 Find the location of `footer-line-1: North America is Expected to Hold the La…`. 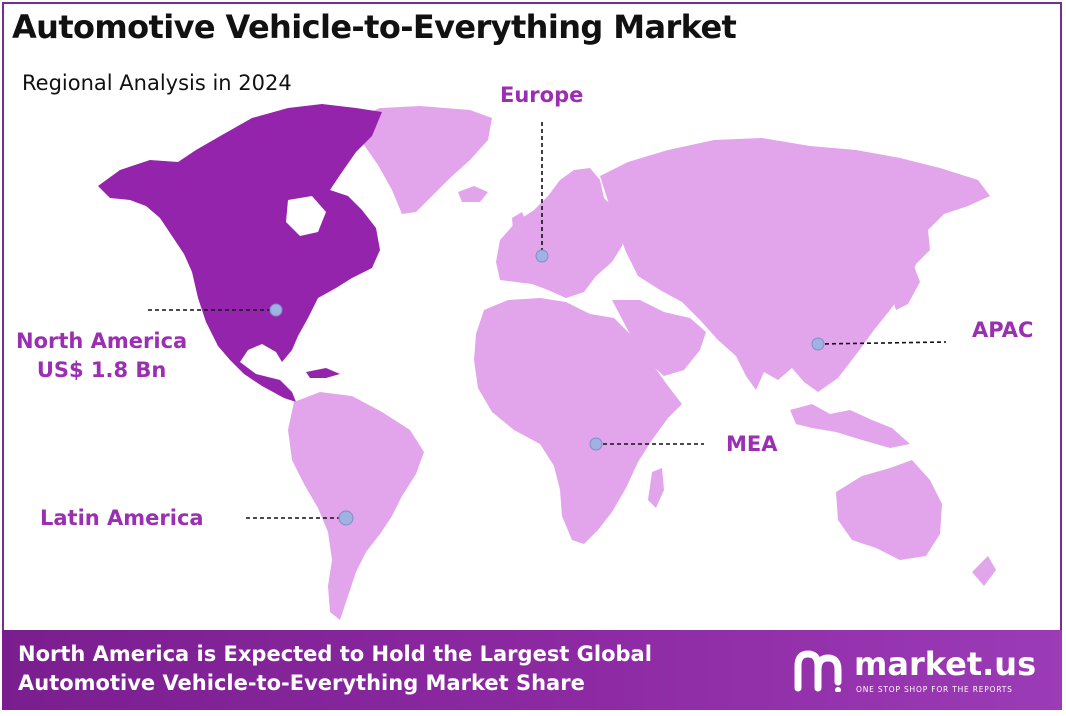

footer-line-1: North America is Expected to Hold the La… is located at coordinates (335, 654).